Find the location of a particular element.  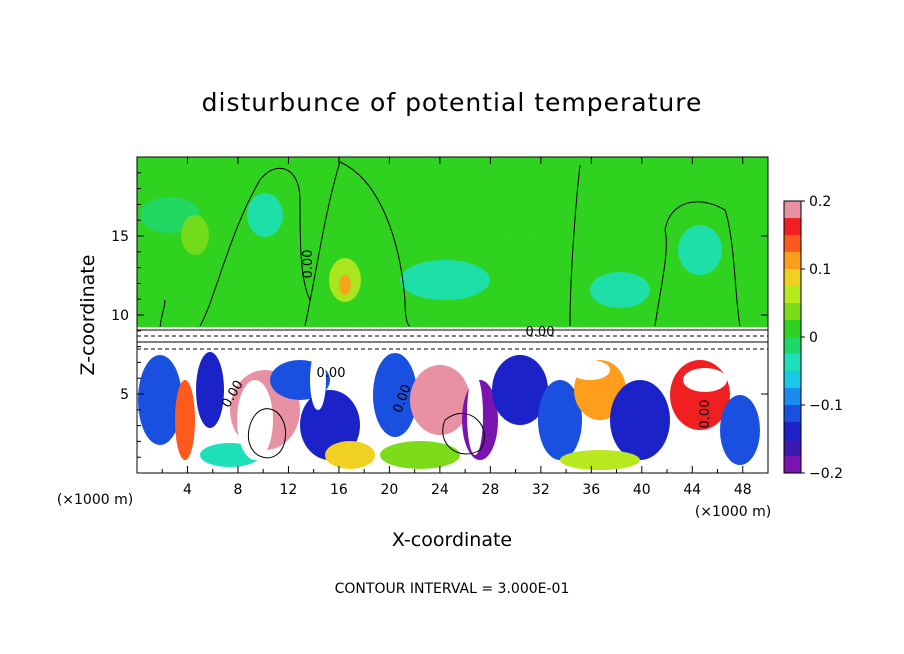

lower-field-layer is located at coordinates (449, 410).